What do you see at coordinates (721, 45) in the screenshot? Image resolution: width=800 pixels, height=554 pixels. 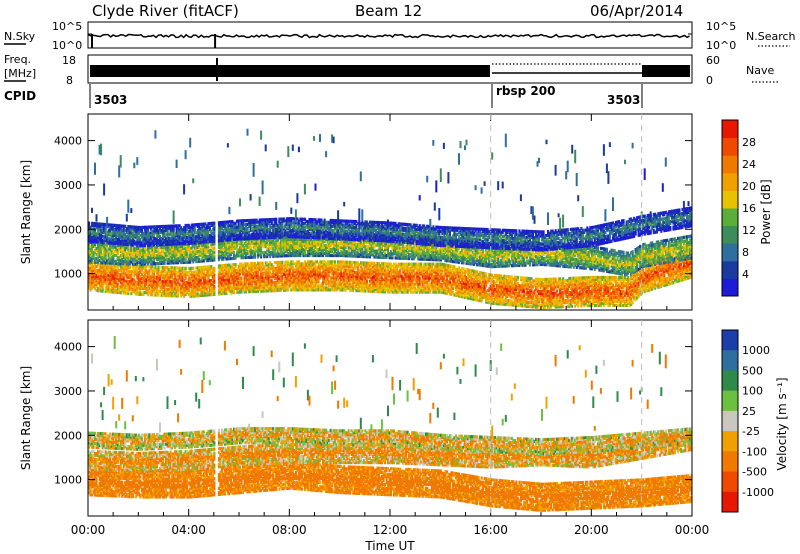 I see `nsky-tick-bottom-right: 10^0` at bounding box center [721, 45].